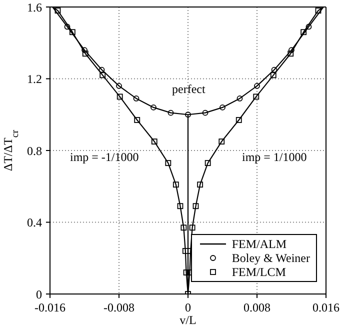 The image size is (343, 334). What do you see at coordinates (326, 307) in the screenshot?
I see `x-tick-label: 0.016` at bounding box center [326, 307].